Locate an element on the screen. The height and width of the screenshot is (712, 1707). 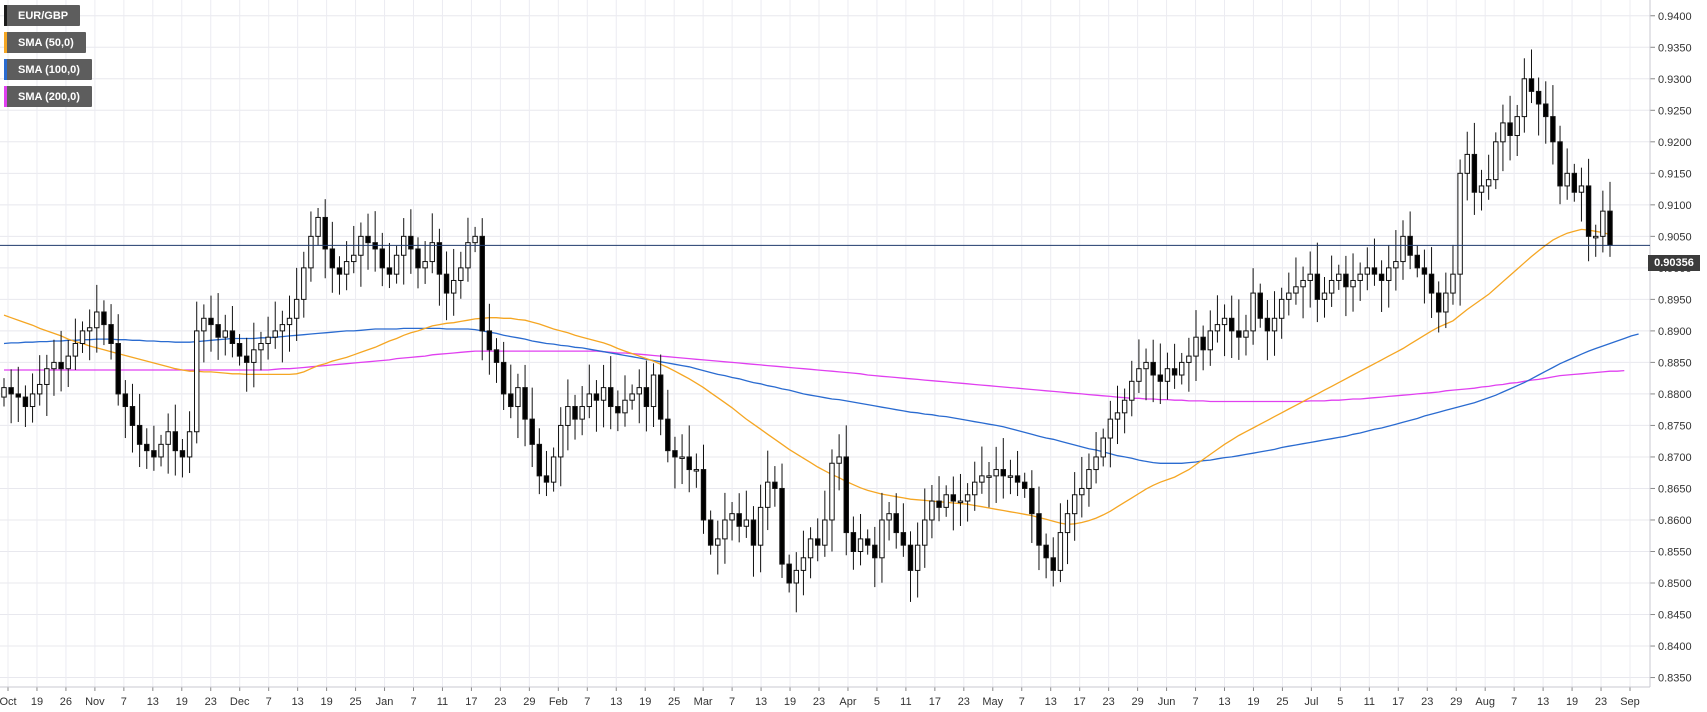
x-tick-label: 5 is located at coordinates (1340, 702).